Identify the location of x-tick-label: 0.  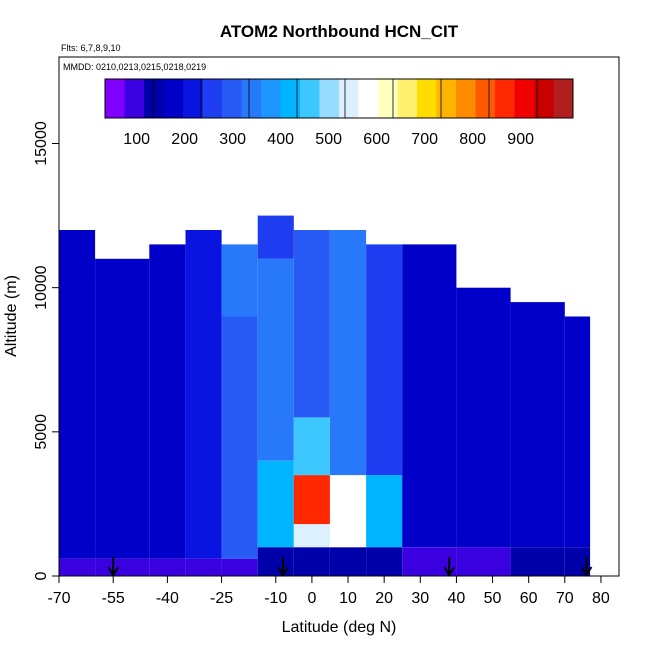
(311, 598).